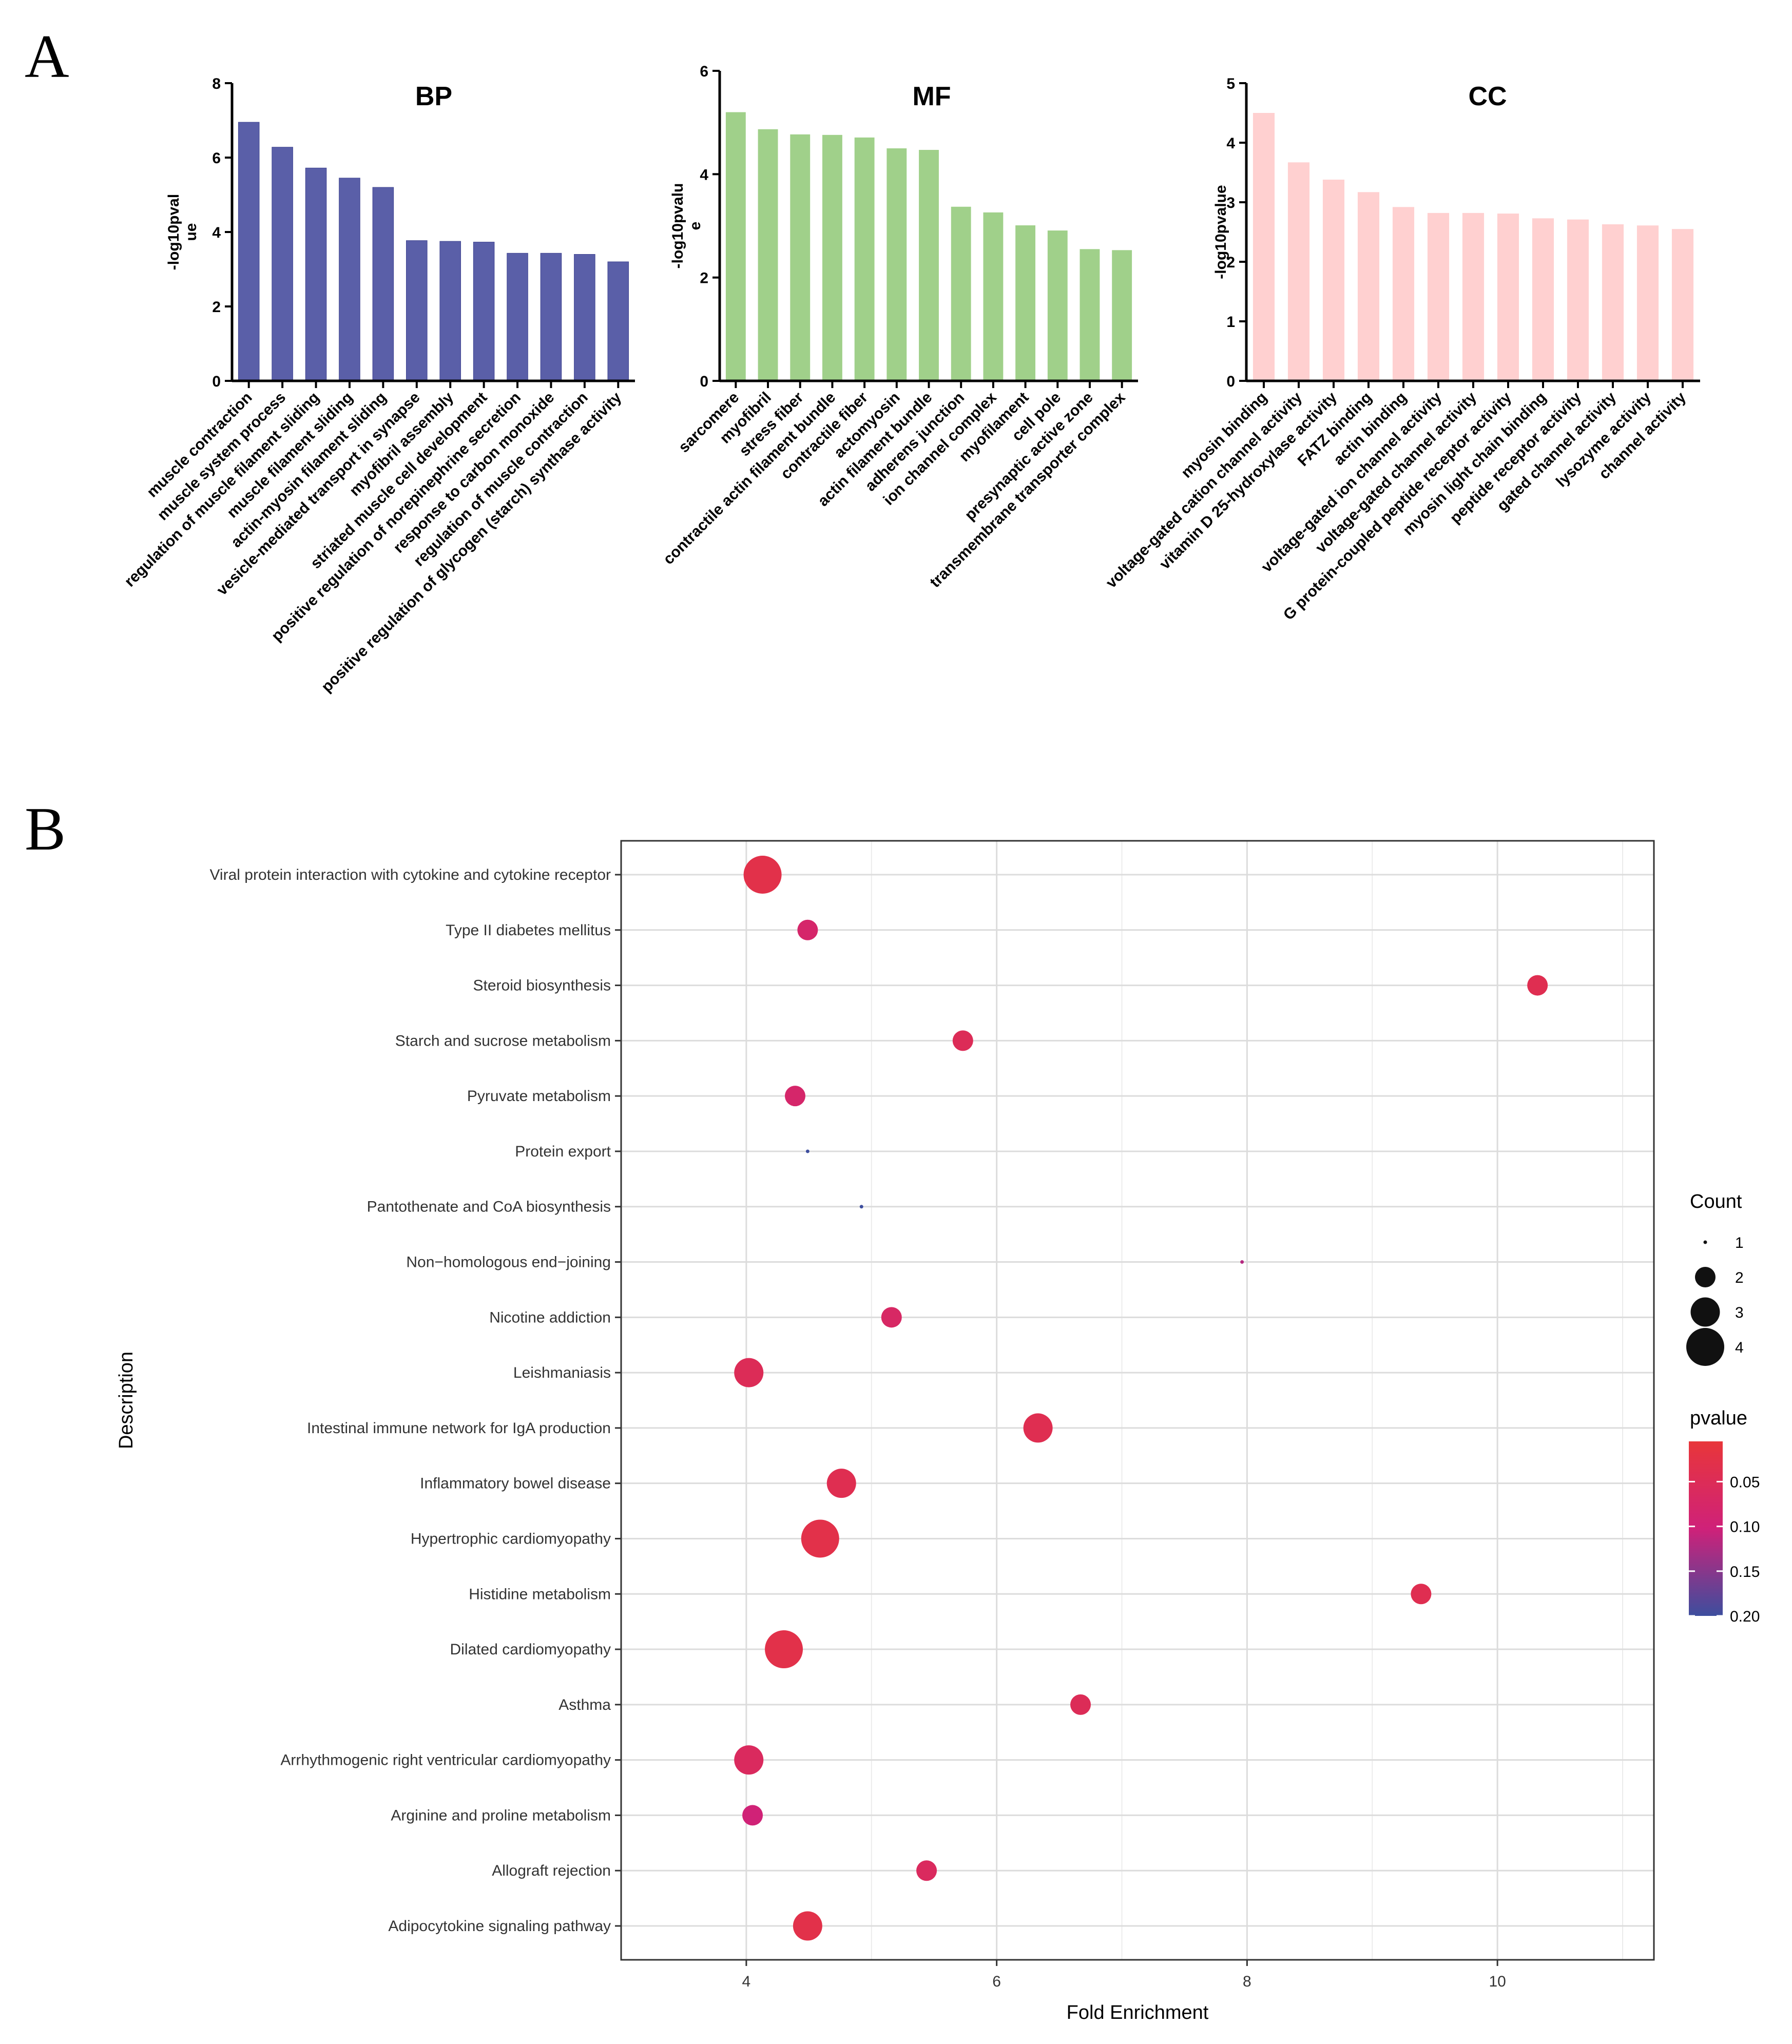 This screenshot has height=2044, width=1792. I want to click on pathway-label: Hypertrophic cardiomyopathy, so click(511, 1538).